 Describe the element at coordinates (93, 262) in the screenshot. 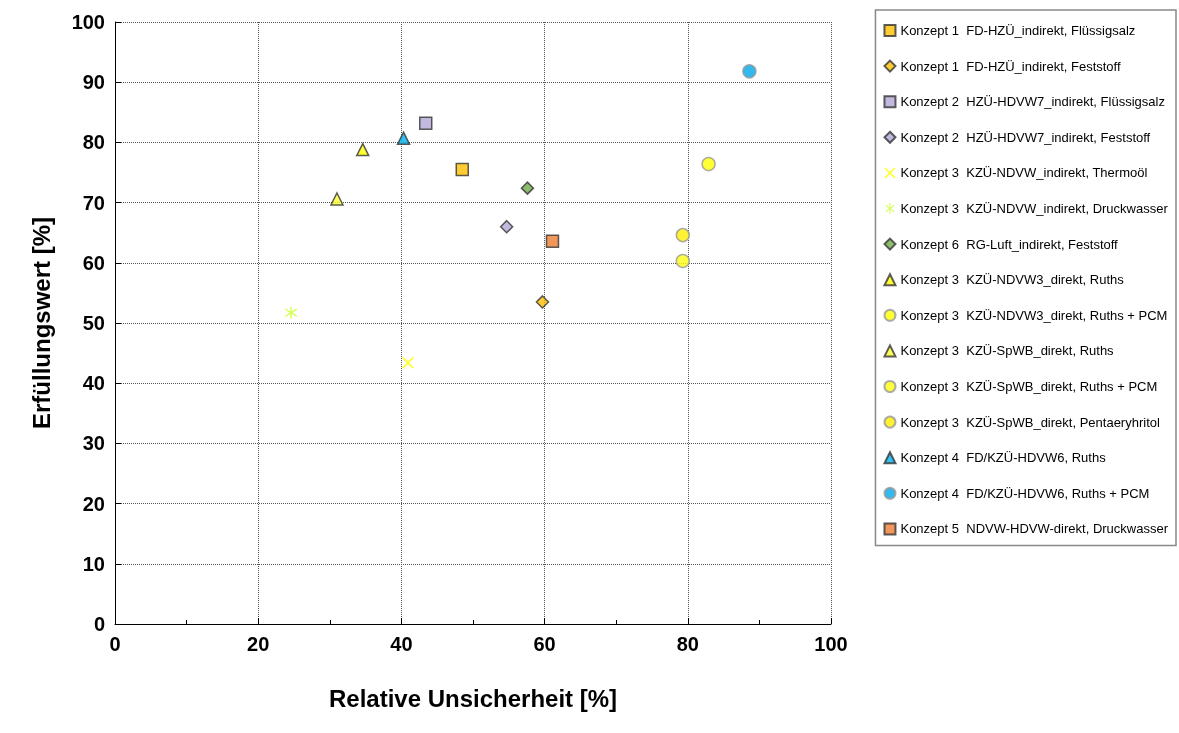

I see `y-tick-label: 60` at that location.